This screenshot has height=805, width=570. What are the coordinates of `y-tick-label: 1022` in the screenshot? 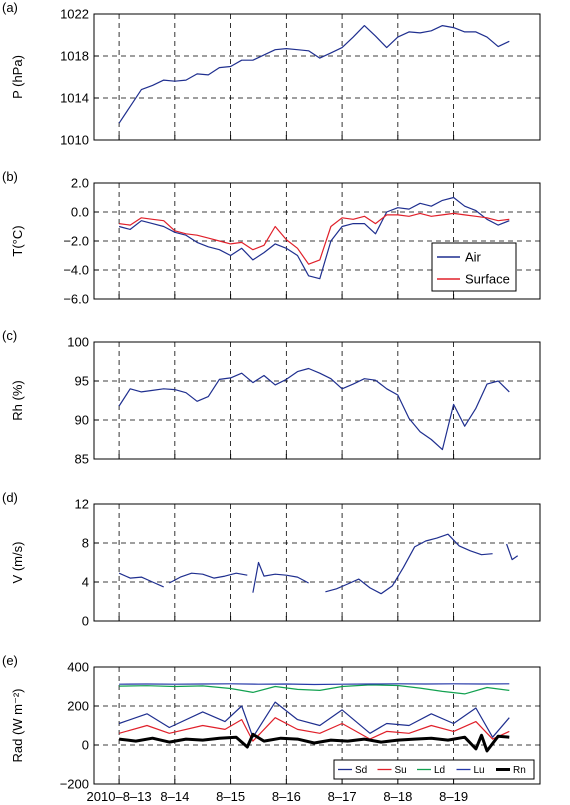 It's located at (74, 14).